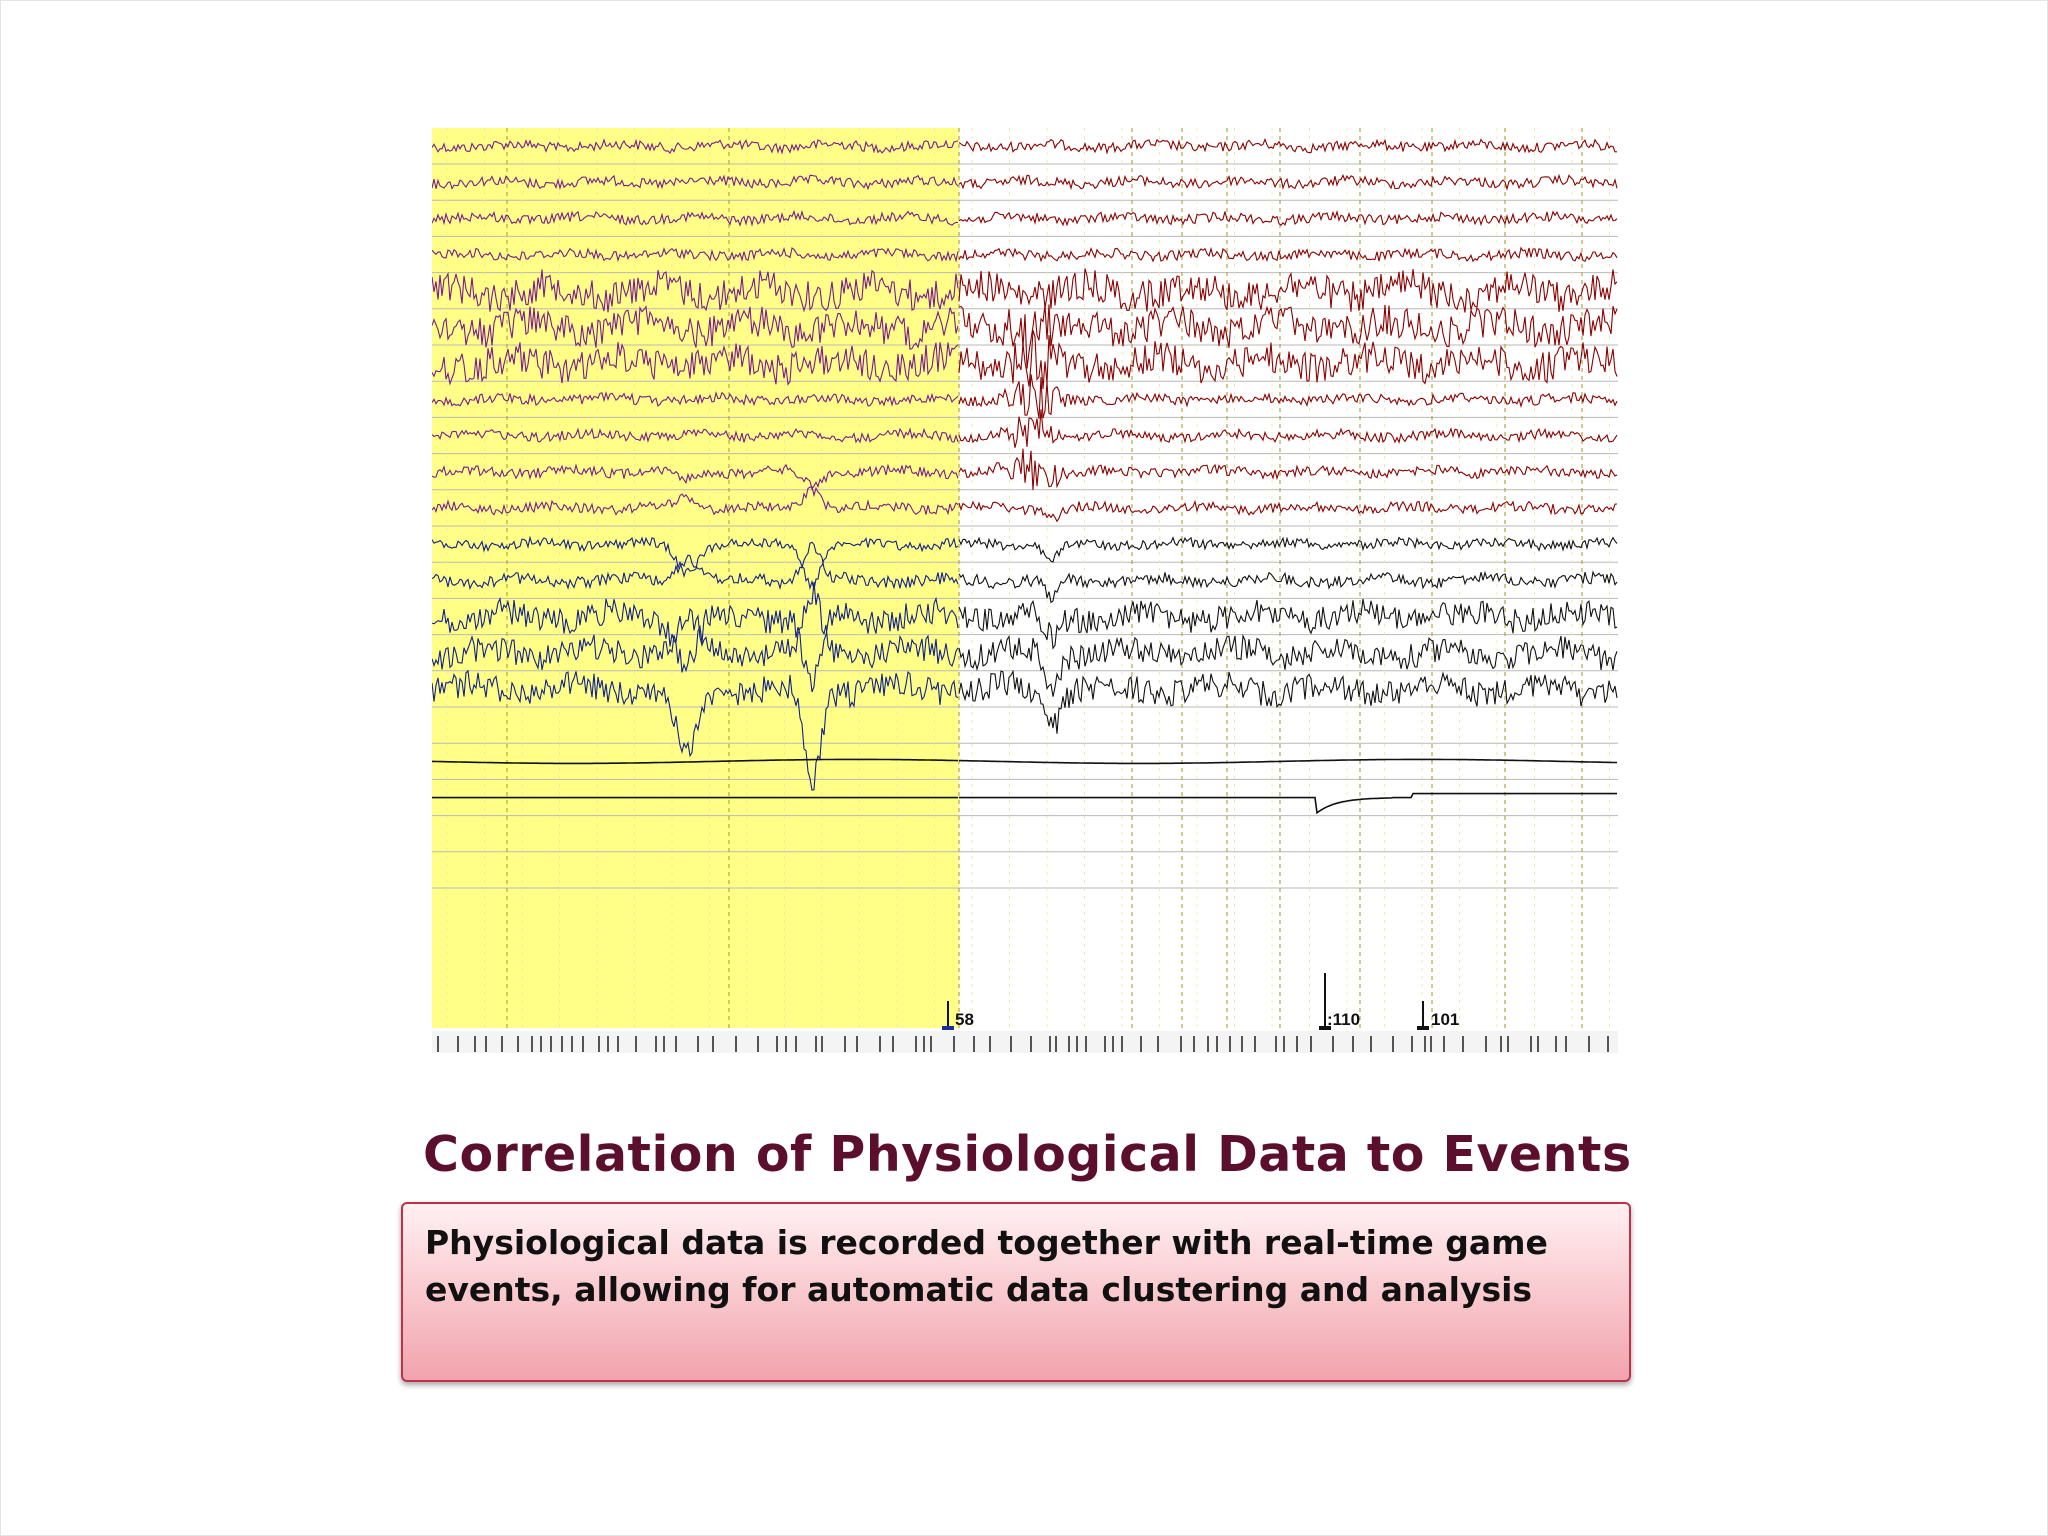 This screenshot has width=2048, height=1536. Describe the element at coordinates (964, 1019) in the screenshot. I see `event-marker-label: 58` at that location.